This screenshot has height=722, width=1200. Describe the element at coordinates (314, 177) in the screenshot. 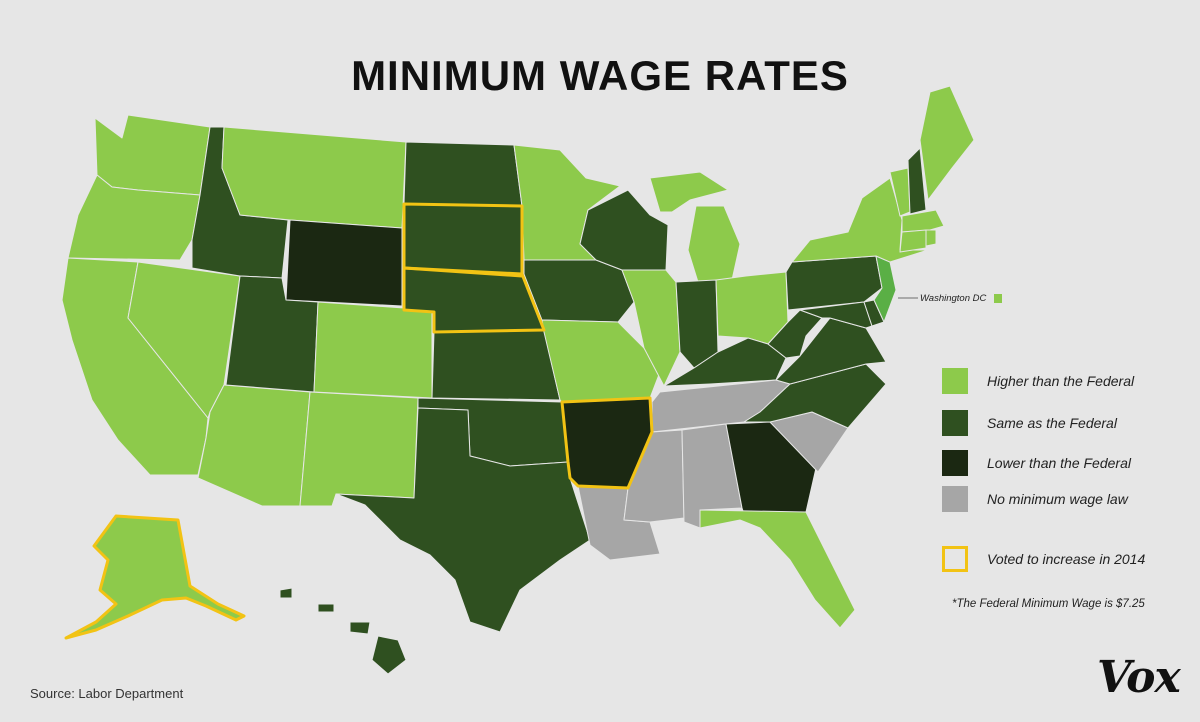

I see `state-MT` at that location.